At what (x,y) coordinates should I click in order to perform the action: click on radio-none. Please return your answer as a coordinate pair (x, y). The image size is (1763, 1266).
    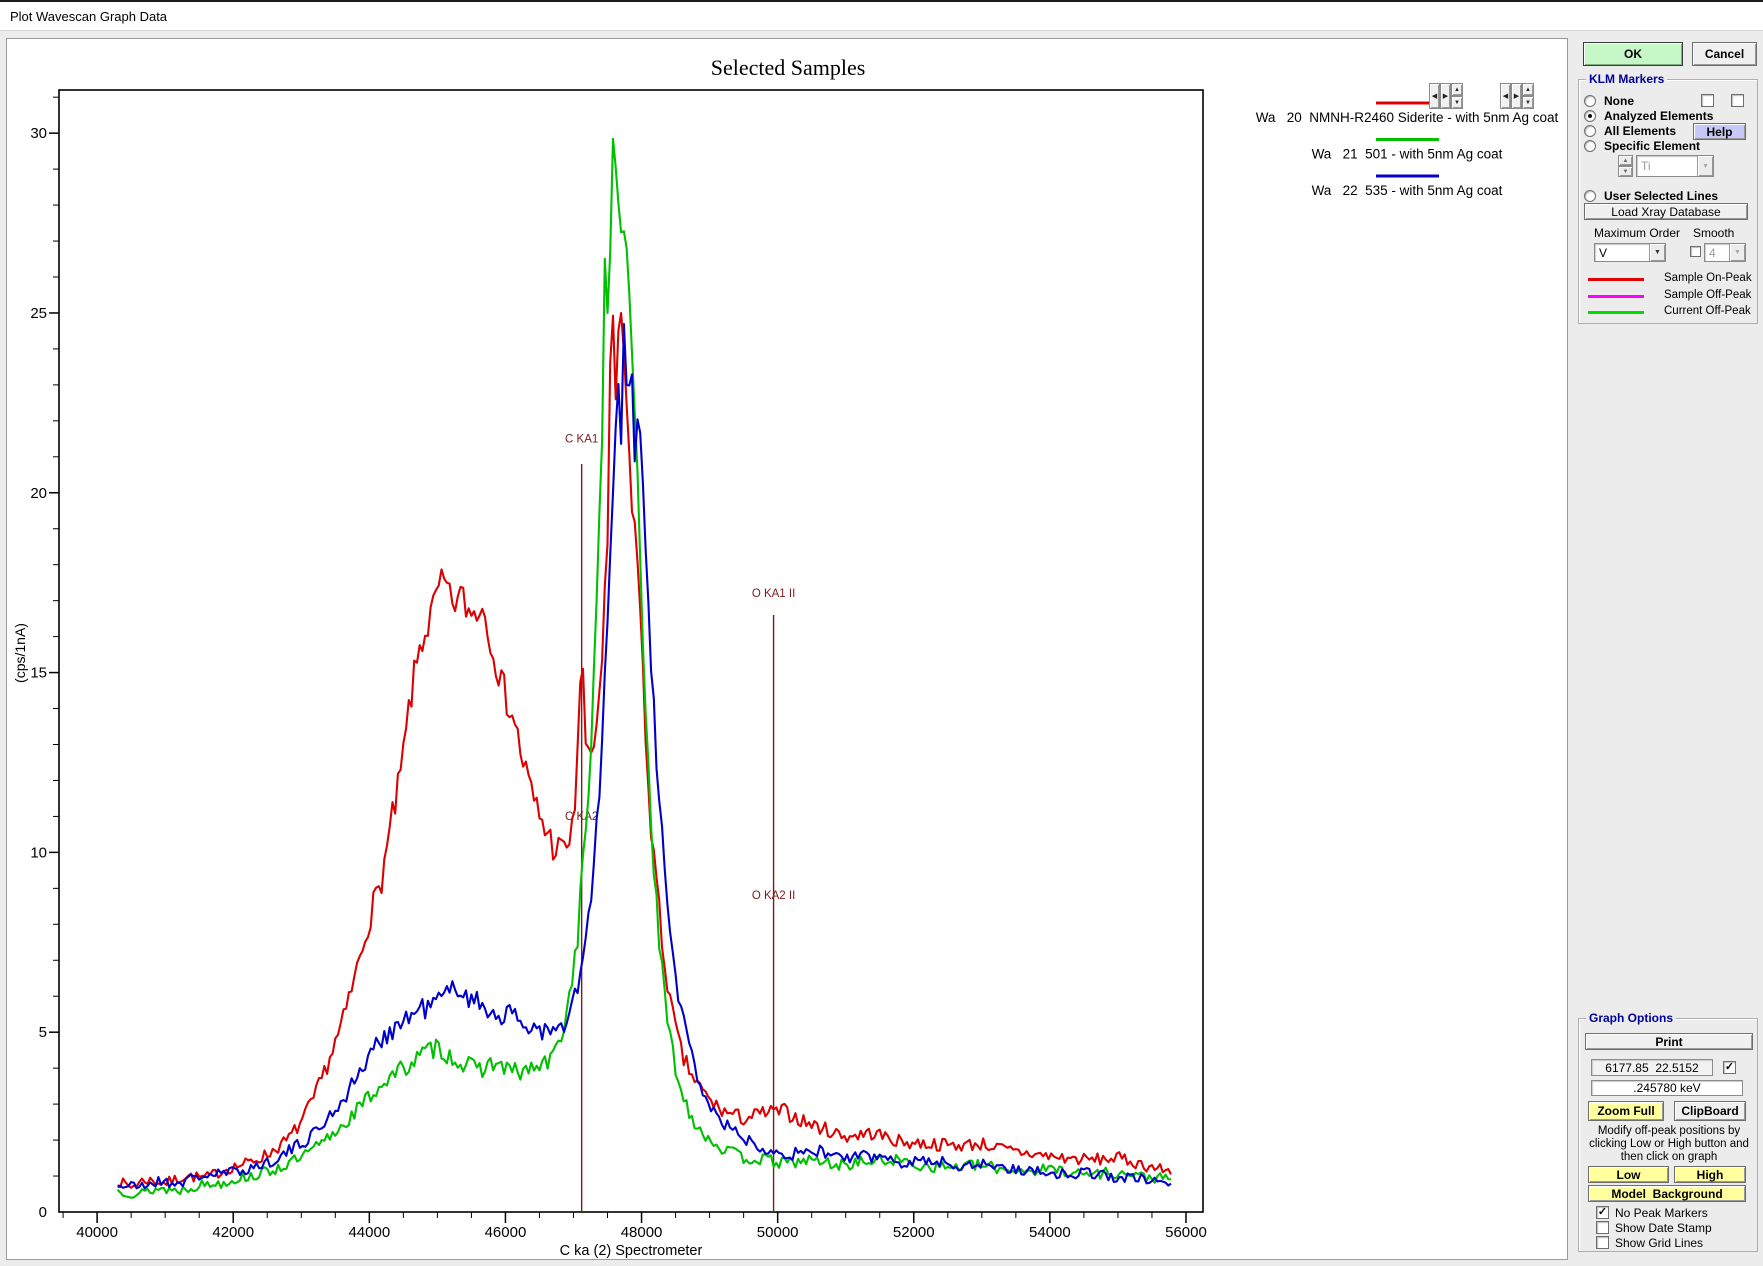
    Looking at the image, I should click on (1590, 101).